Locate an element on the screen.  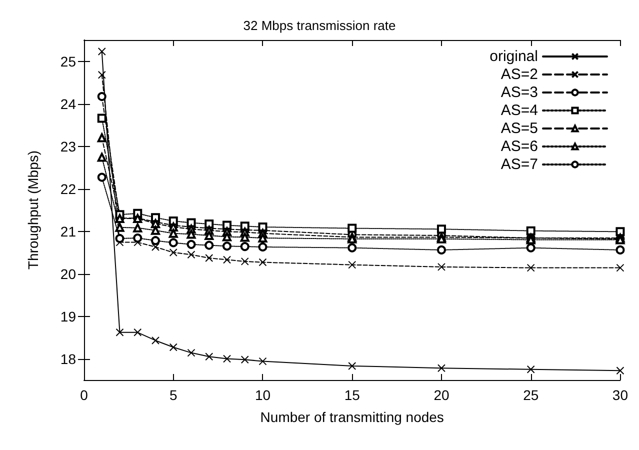
x-tick-label: 0 is located at coordinates (84, 395).